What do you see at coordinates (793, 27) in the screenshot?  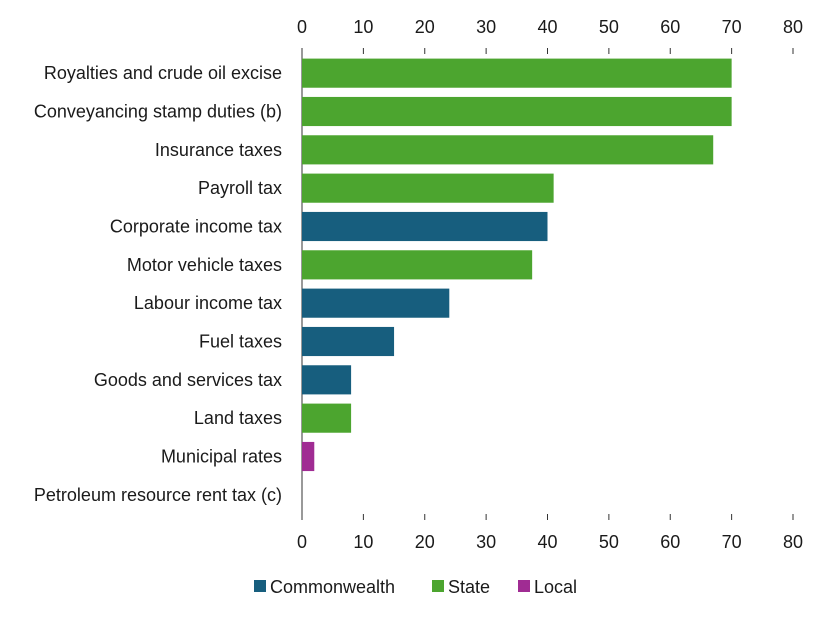 I see `top-tick-label-80: 80` at bounding box center [793, 27].